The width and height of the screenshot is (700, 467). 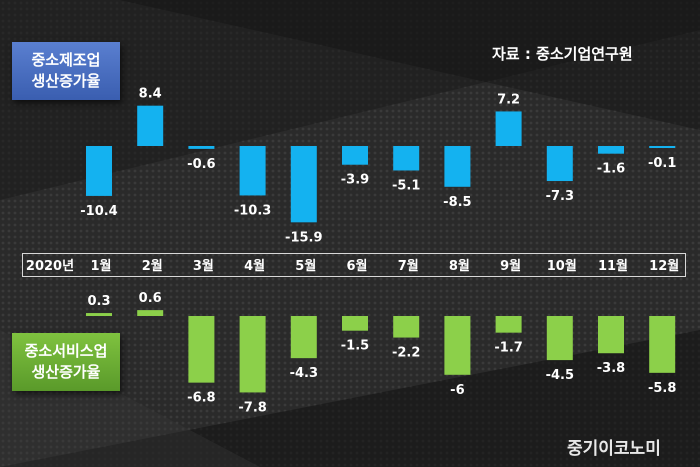 What do you see at coordinates (66, 60) in the screenshot?
I see `manufacturing-label-line-1: 중소제조업` at bounding box center [66, 60].